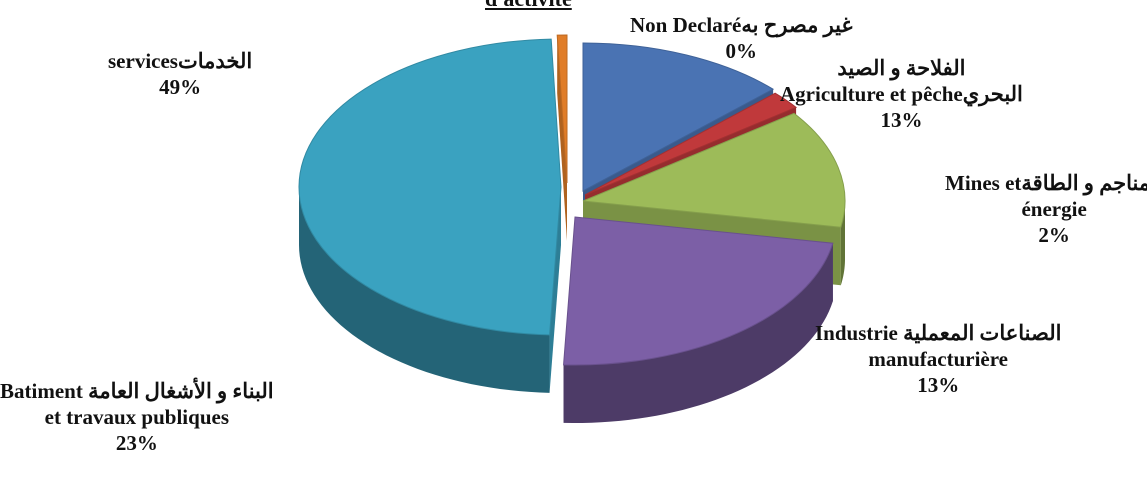 The image size is (1147, 478). Describe the element at coordinates (741, 38) in the screenshot. I see `slice-label-5: Non Declaréغير مصرح به 0%` at that location.